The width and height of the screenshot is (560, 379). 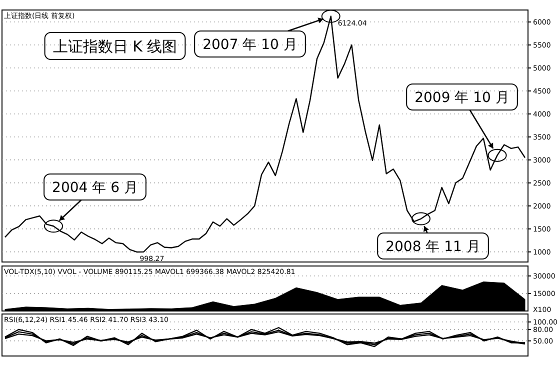 I want to click on annotation: 2008 年 11 月, so click(x=433, y=247).